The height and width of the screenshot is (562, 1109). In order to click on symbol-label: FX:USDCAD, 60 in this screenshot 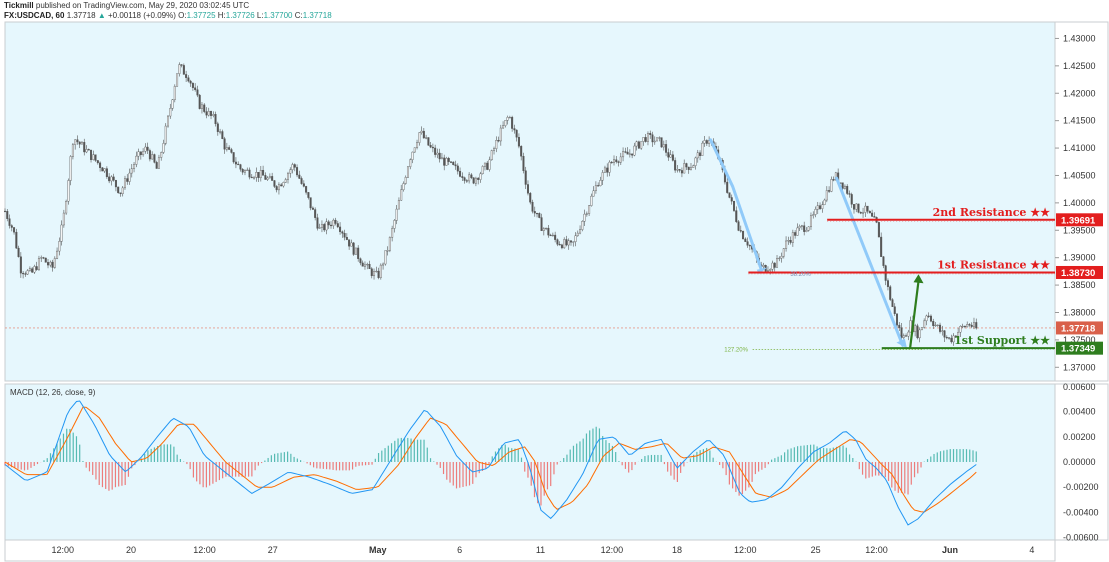, I will do `click(34, 15)`.